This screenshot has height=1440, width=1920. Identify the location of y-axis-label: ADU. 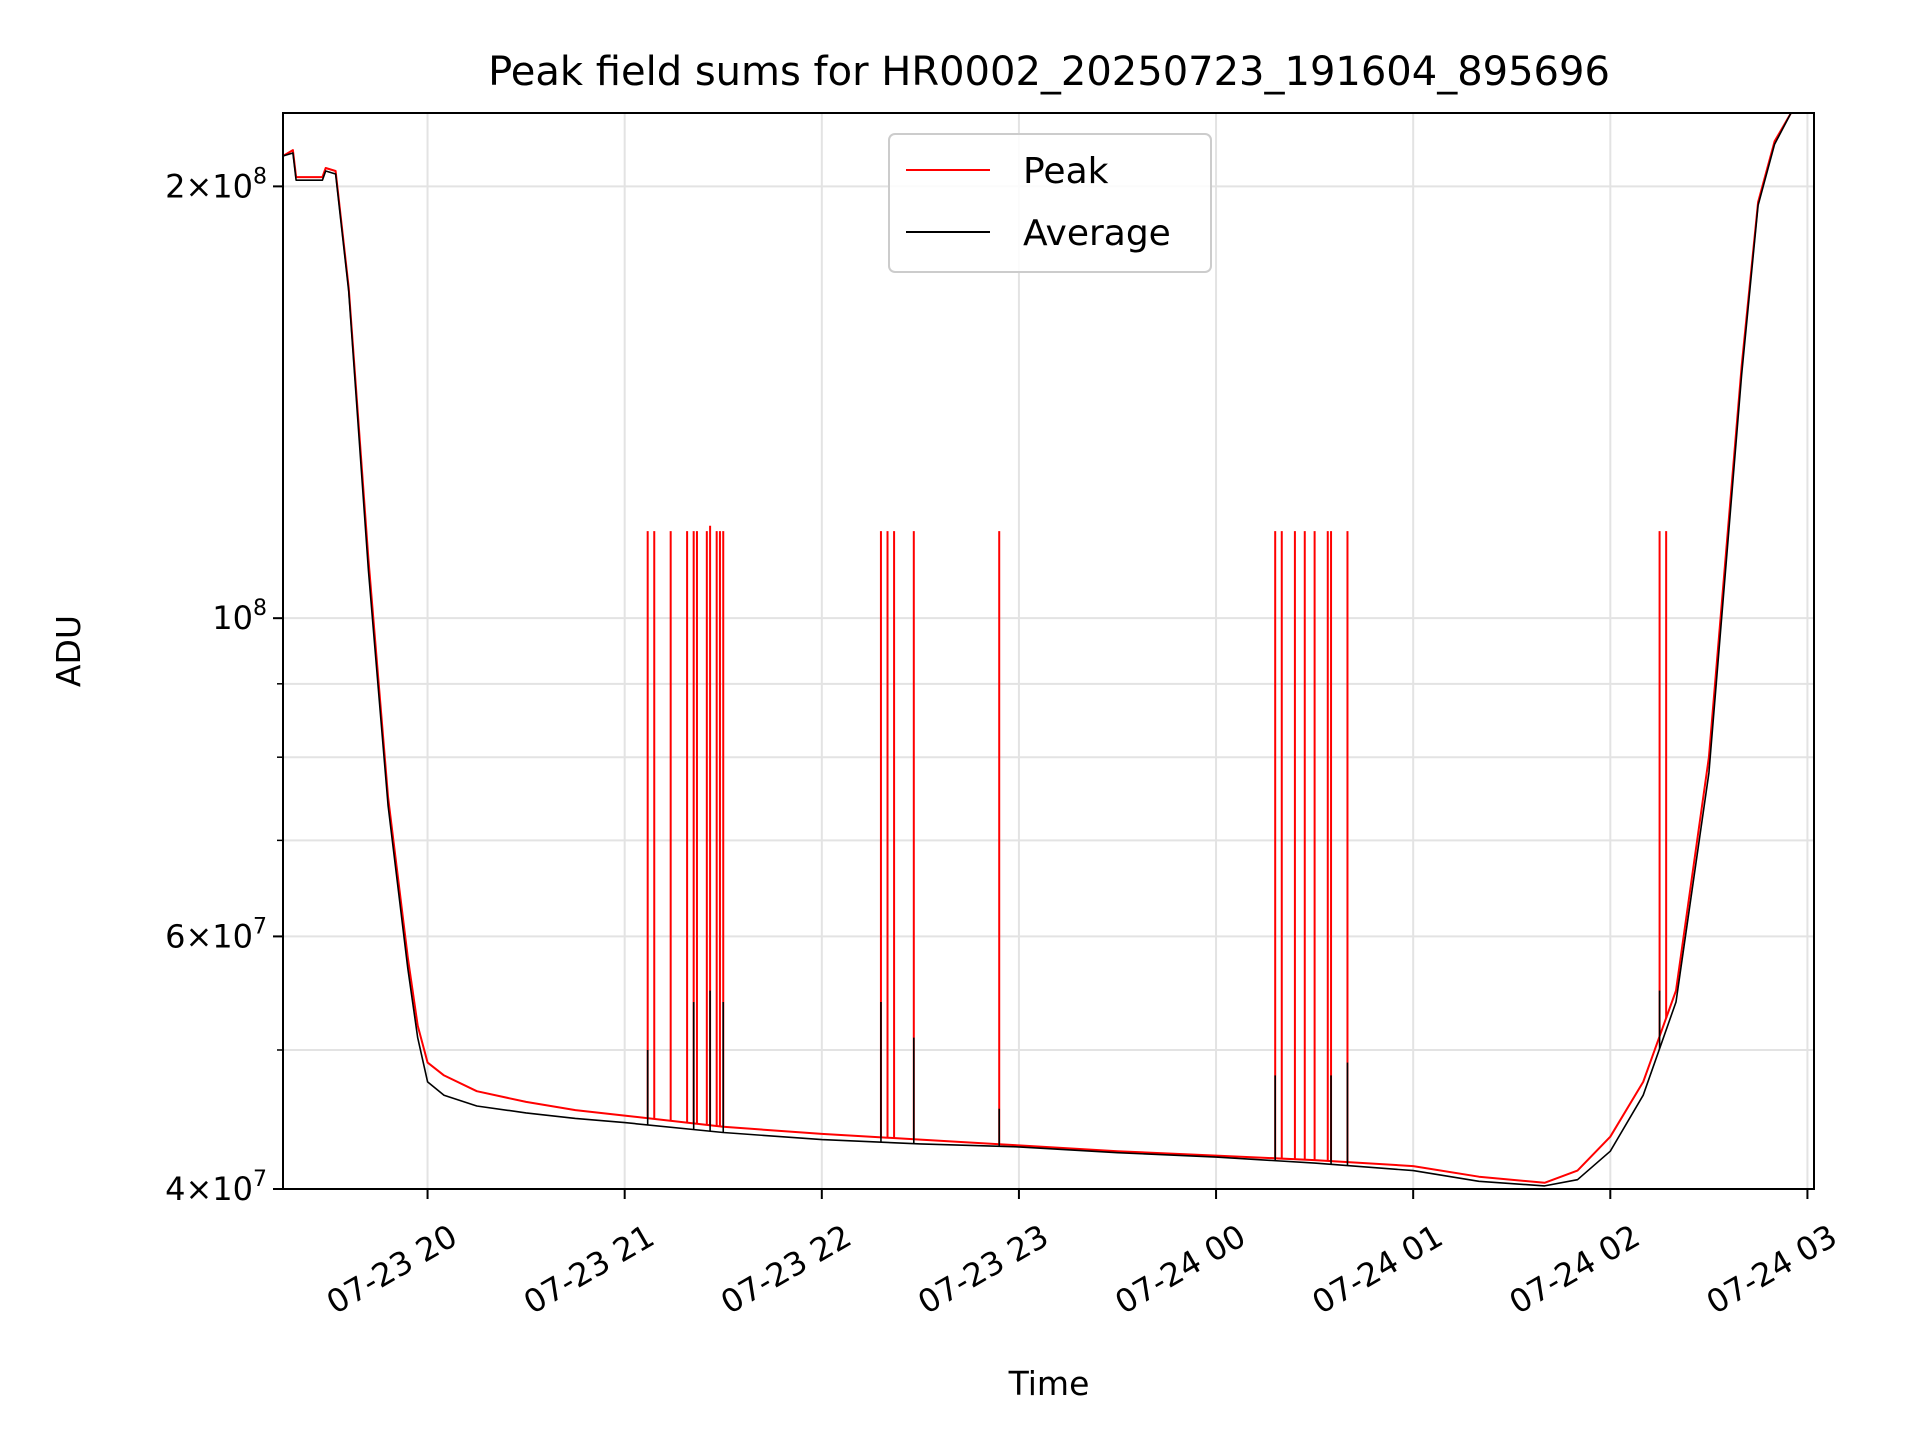
(68, 651).